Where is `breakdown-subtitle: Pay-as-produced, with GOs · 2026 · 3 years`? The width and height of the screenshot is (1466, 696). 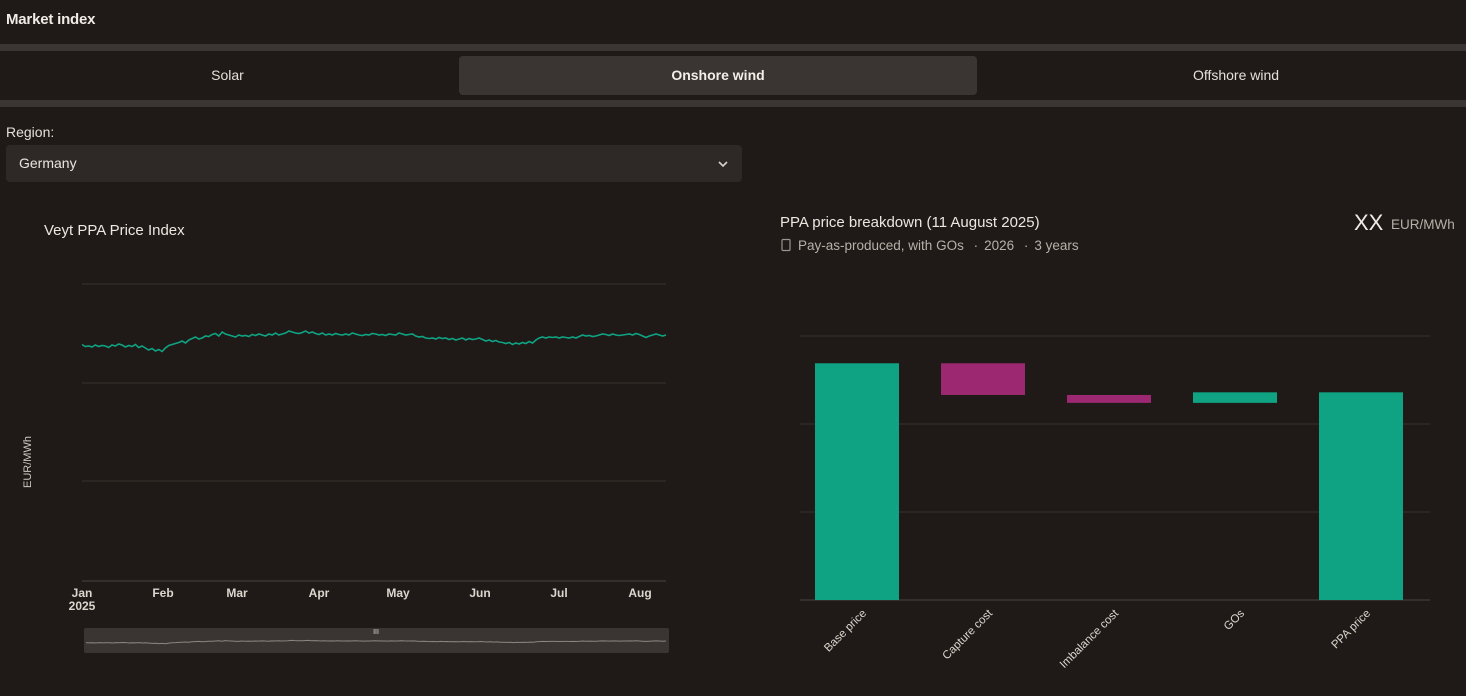 breakdown-subtitle: Pay-as-produced, with GOs · 2026 · 3 years is located at coordinates (929, 245).